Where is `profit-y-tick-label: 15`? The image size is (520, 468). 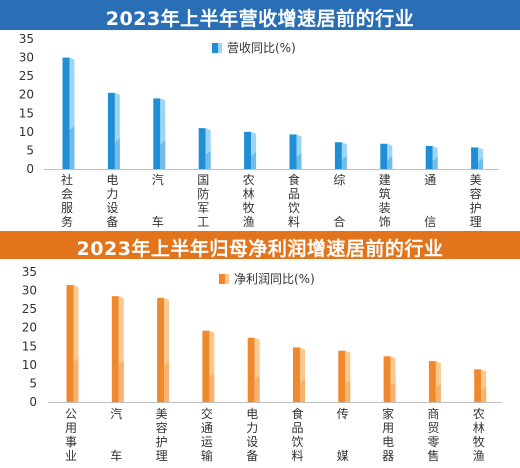
profit-y-tick-label: 15 is located at coordinates (29, 346).